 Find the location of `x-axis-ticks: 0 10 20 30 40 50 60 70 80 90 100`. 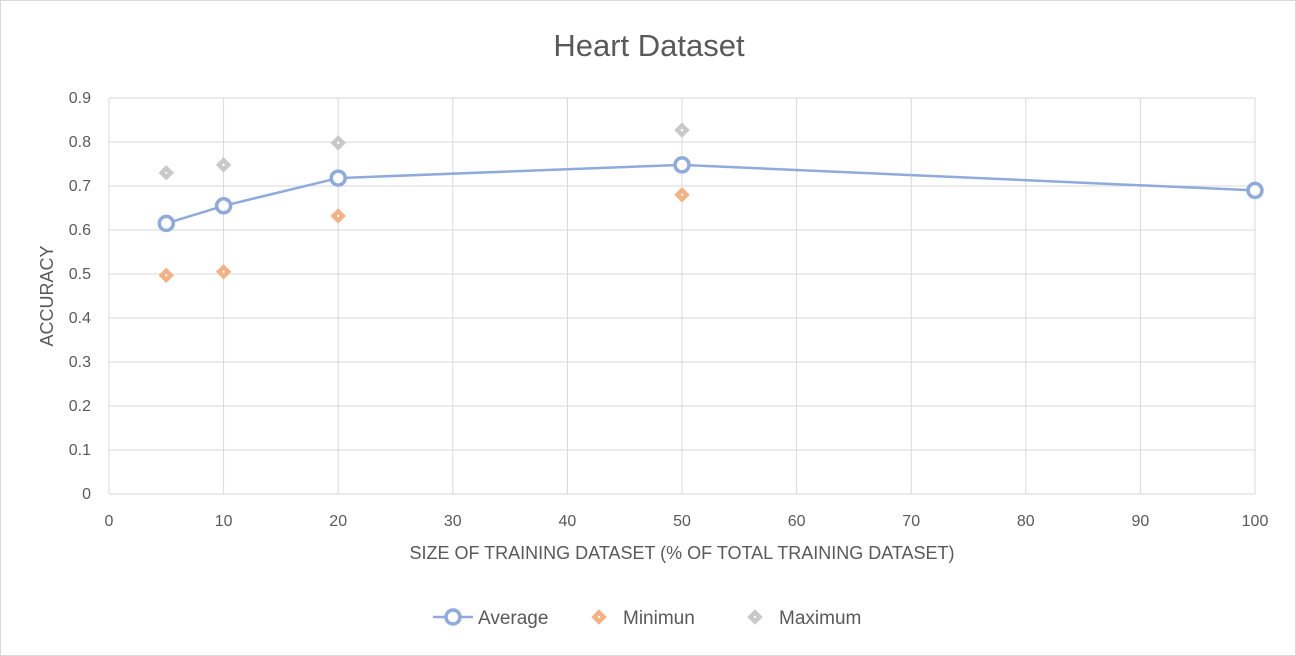

x-axis-ticks: 0 10 20 30 40 50 60 70 80 90 100 is located at coordinates (687, 521).